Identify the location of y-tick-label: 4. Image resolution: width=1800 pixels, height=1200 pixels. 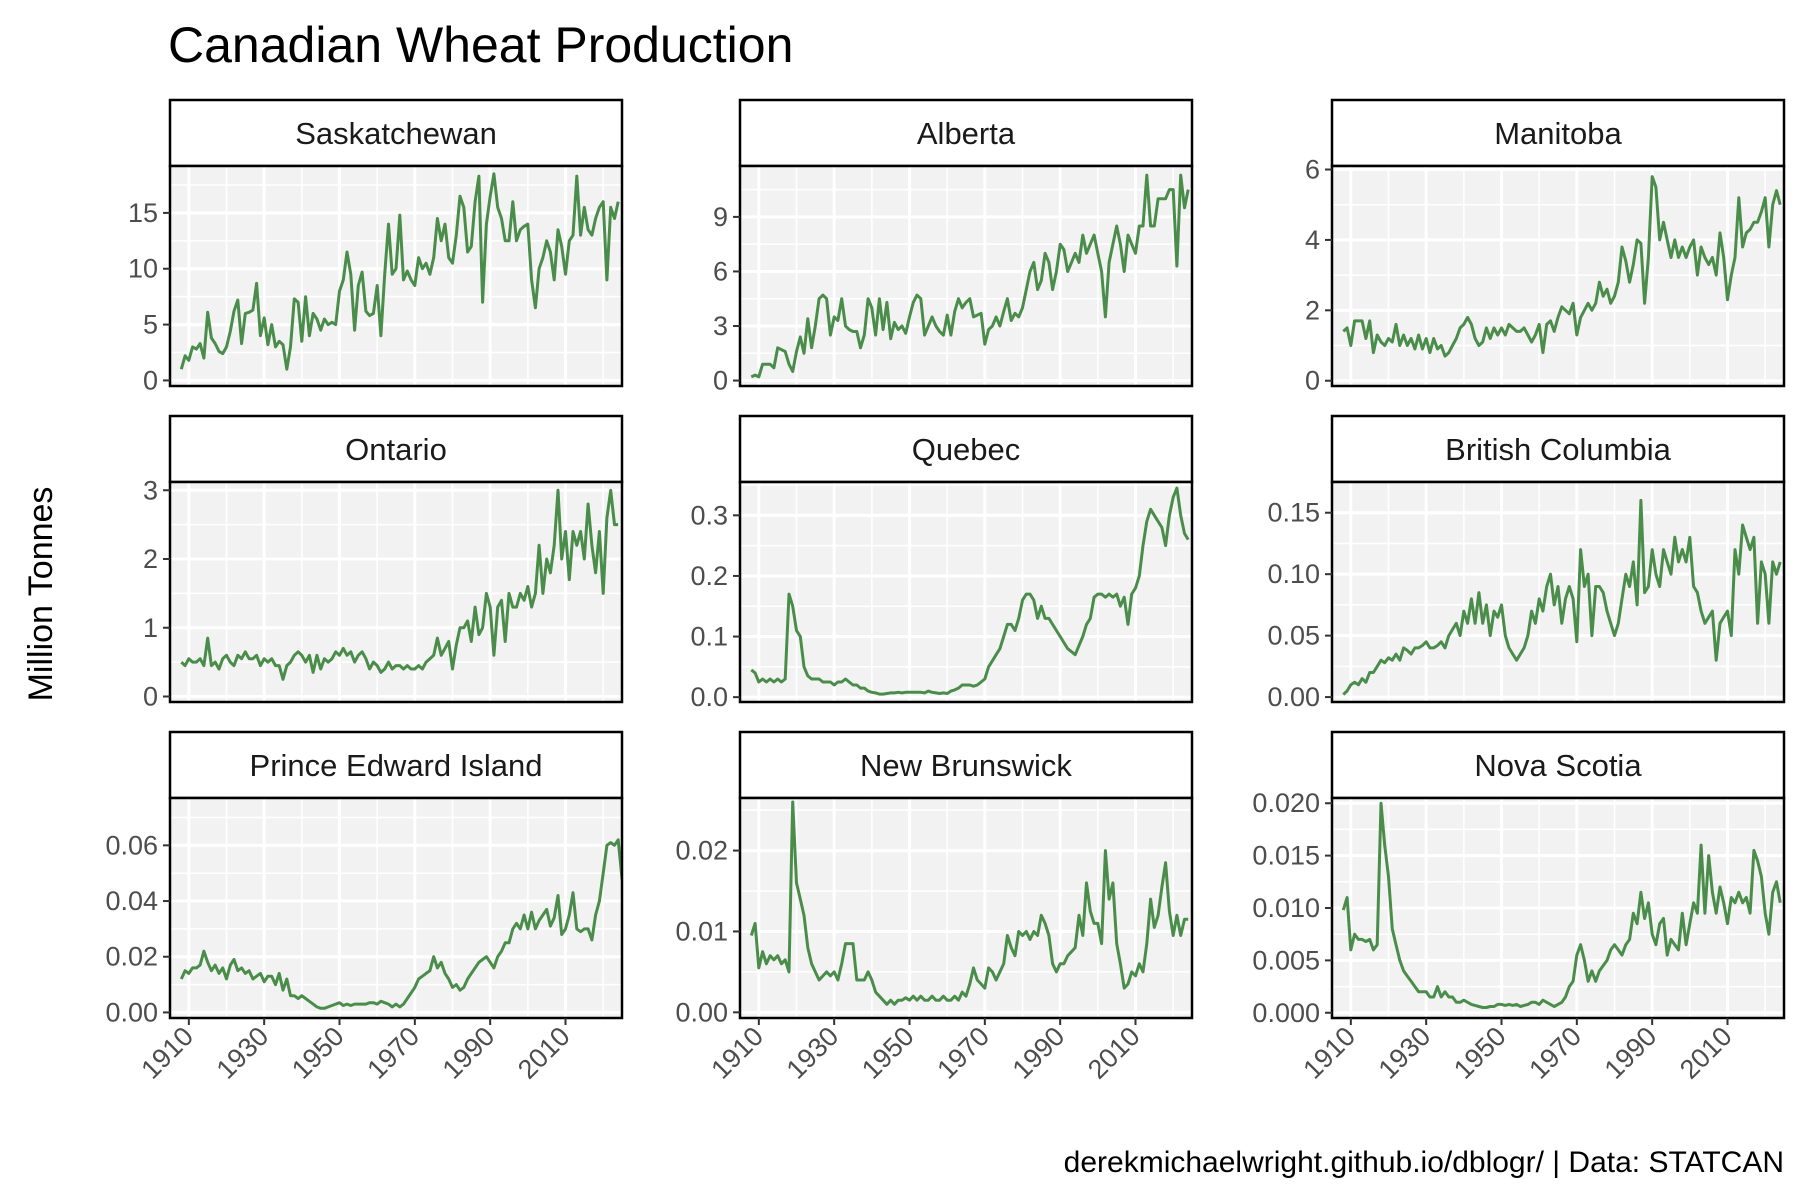
(1312, 240).